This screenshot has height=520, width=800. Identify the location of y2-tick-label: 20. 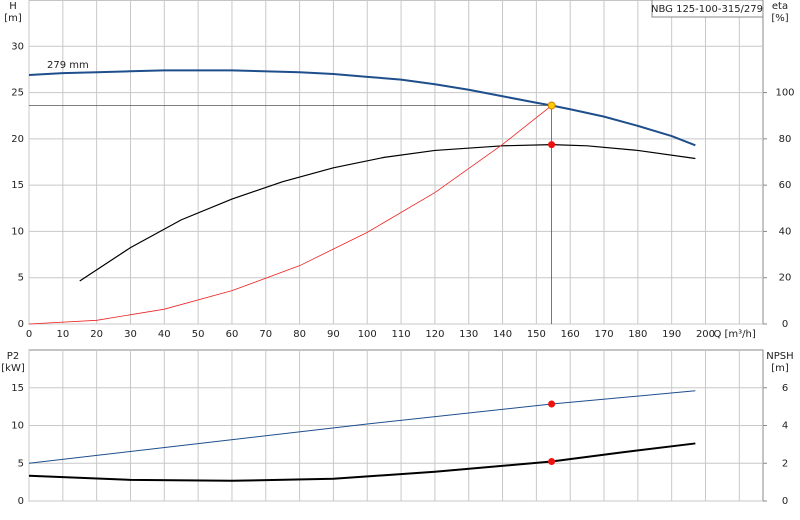
(785, 278).